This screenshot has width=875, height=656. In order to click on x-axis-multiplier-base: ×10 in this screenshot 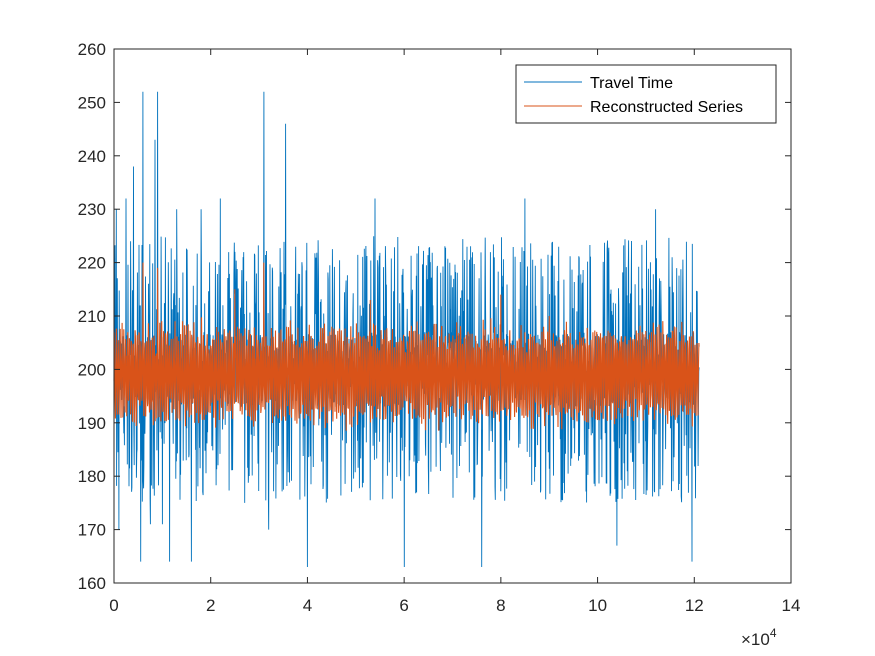, I will do `click(755, 639)`.